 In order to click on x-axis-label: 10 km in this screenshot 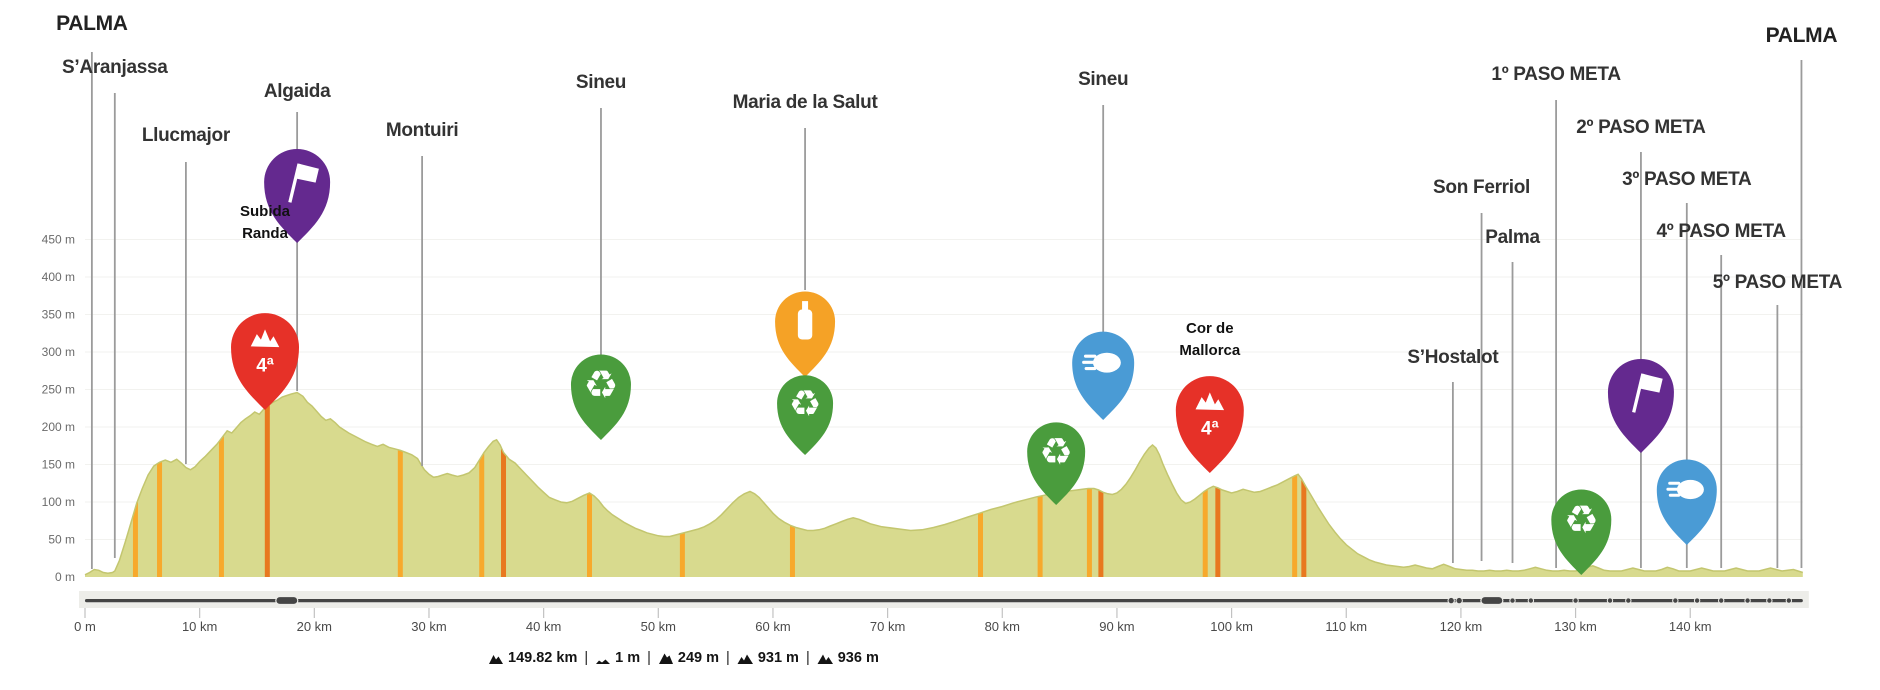, I will do `click(199, 626)`.